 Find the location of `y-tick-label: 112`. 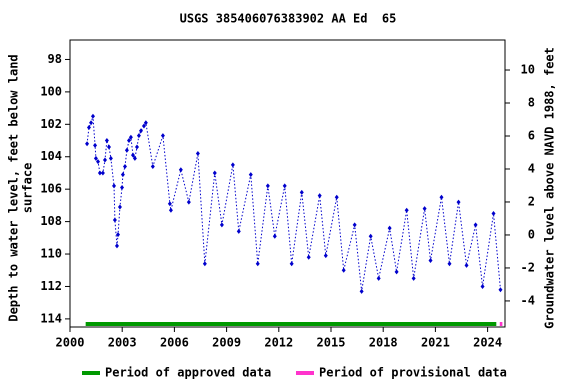

y-tick-label: 112 is located at coordinates (51, 286).